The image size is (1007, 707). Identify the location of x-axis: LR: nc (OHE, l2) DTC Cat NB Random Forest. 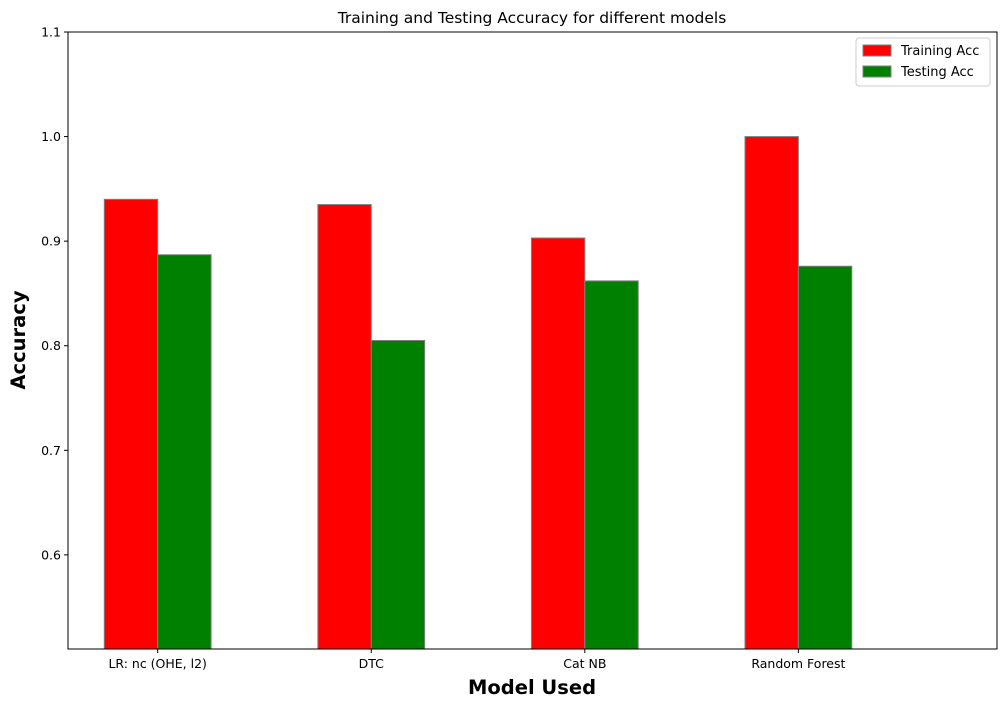
(477, 660).